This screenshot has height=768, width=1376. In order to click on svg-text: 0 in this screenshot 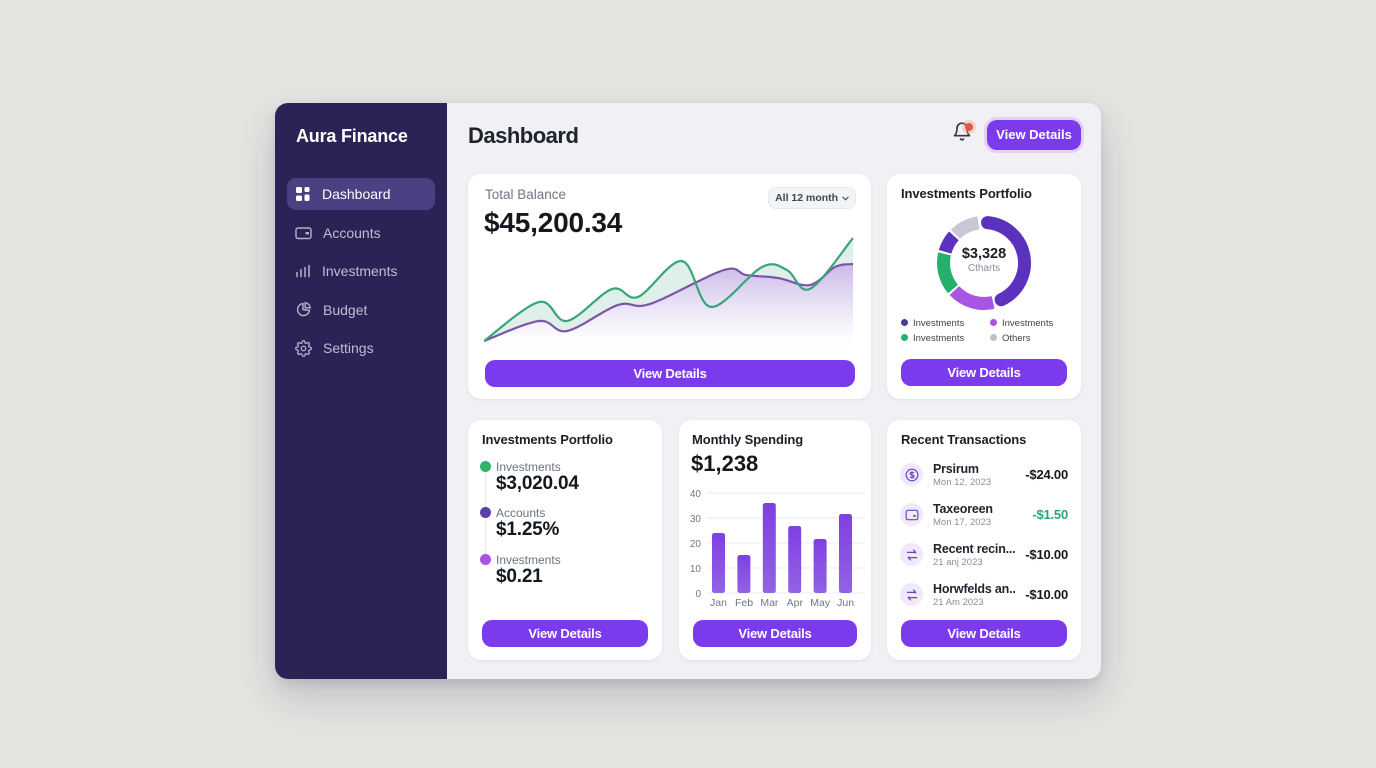, I will do `click(698, 594)`.